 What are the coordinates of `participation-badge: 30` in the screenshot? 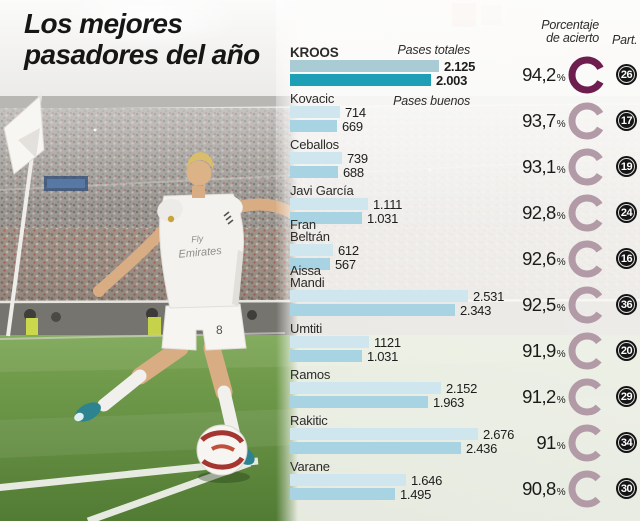 It's located at (626, 488).